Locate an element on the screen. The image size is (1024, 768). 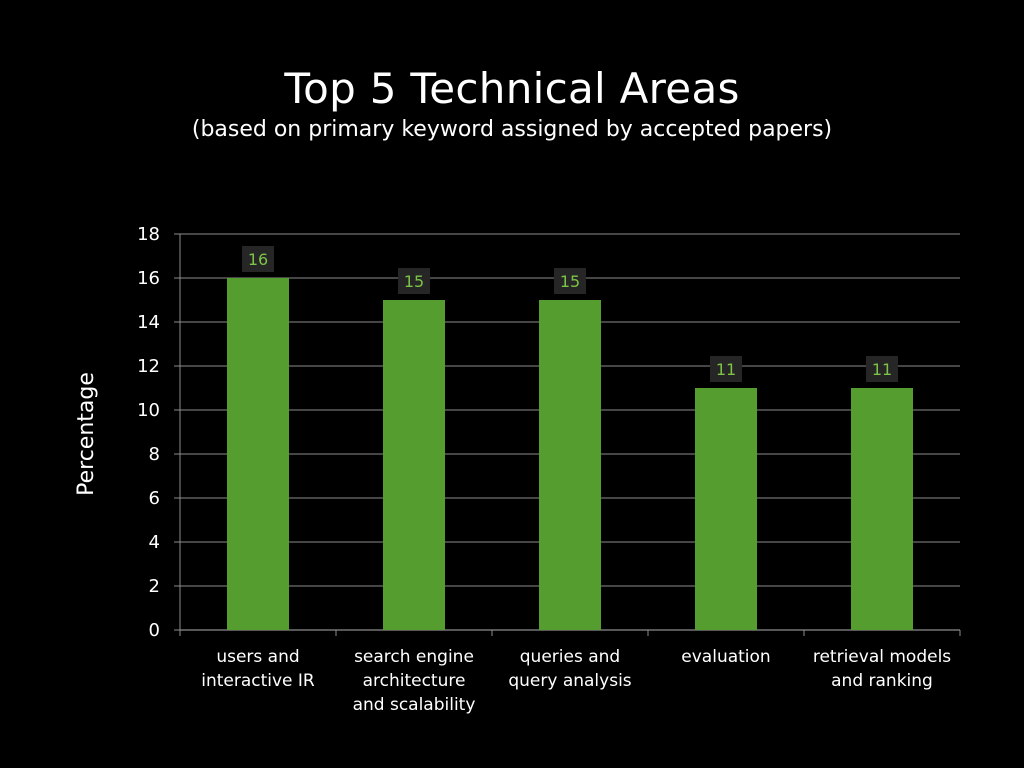
y-tick-label: 12 is located at coordinates (148, 366).